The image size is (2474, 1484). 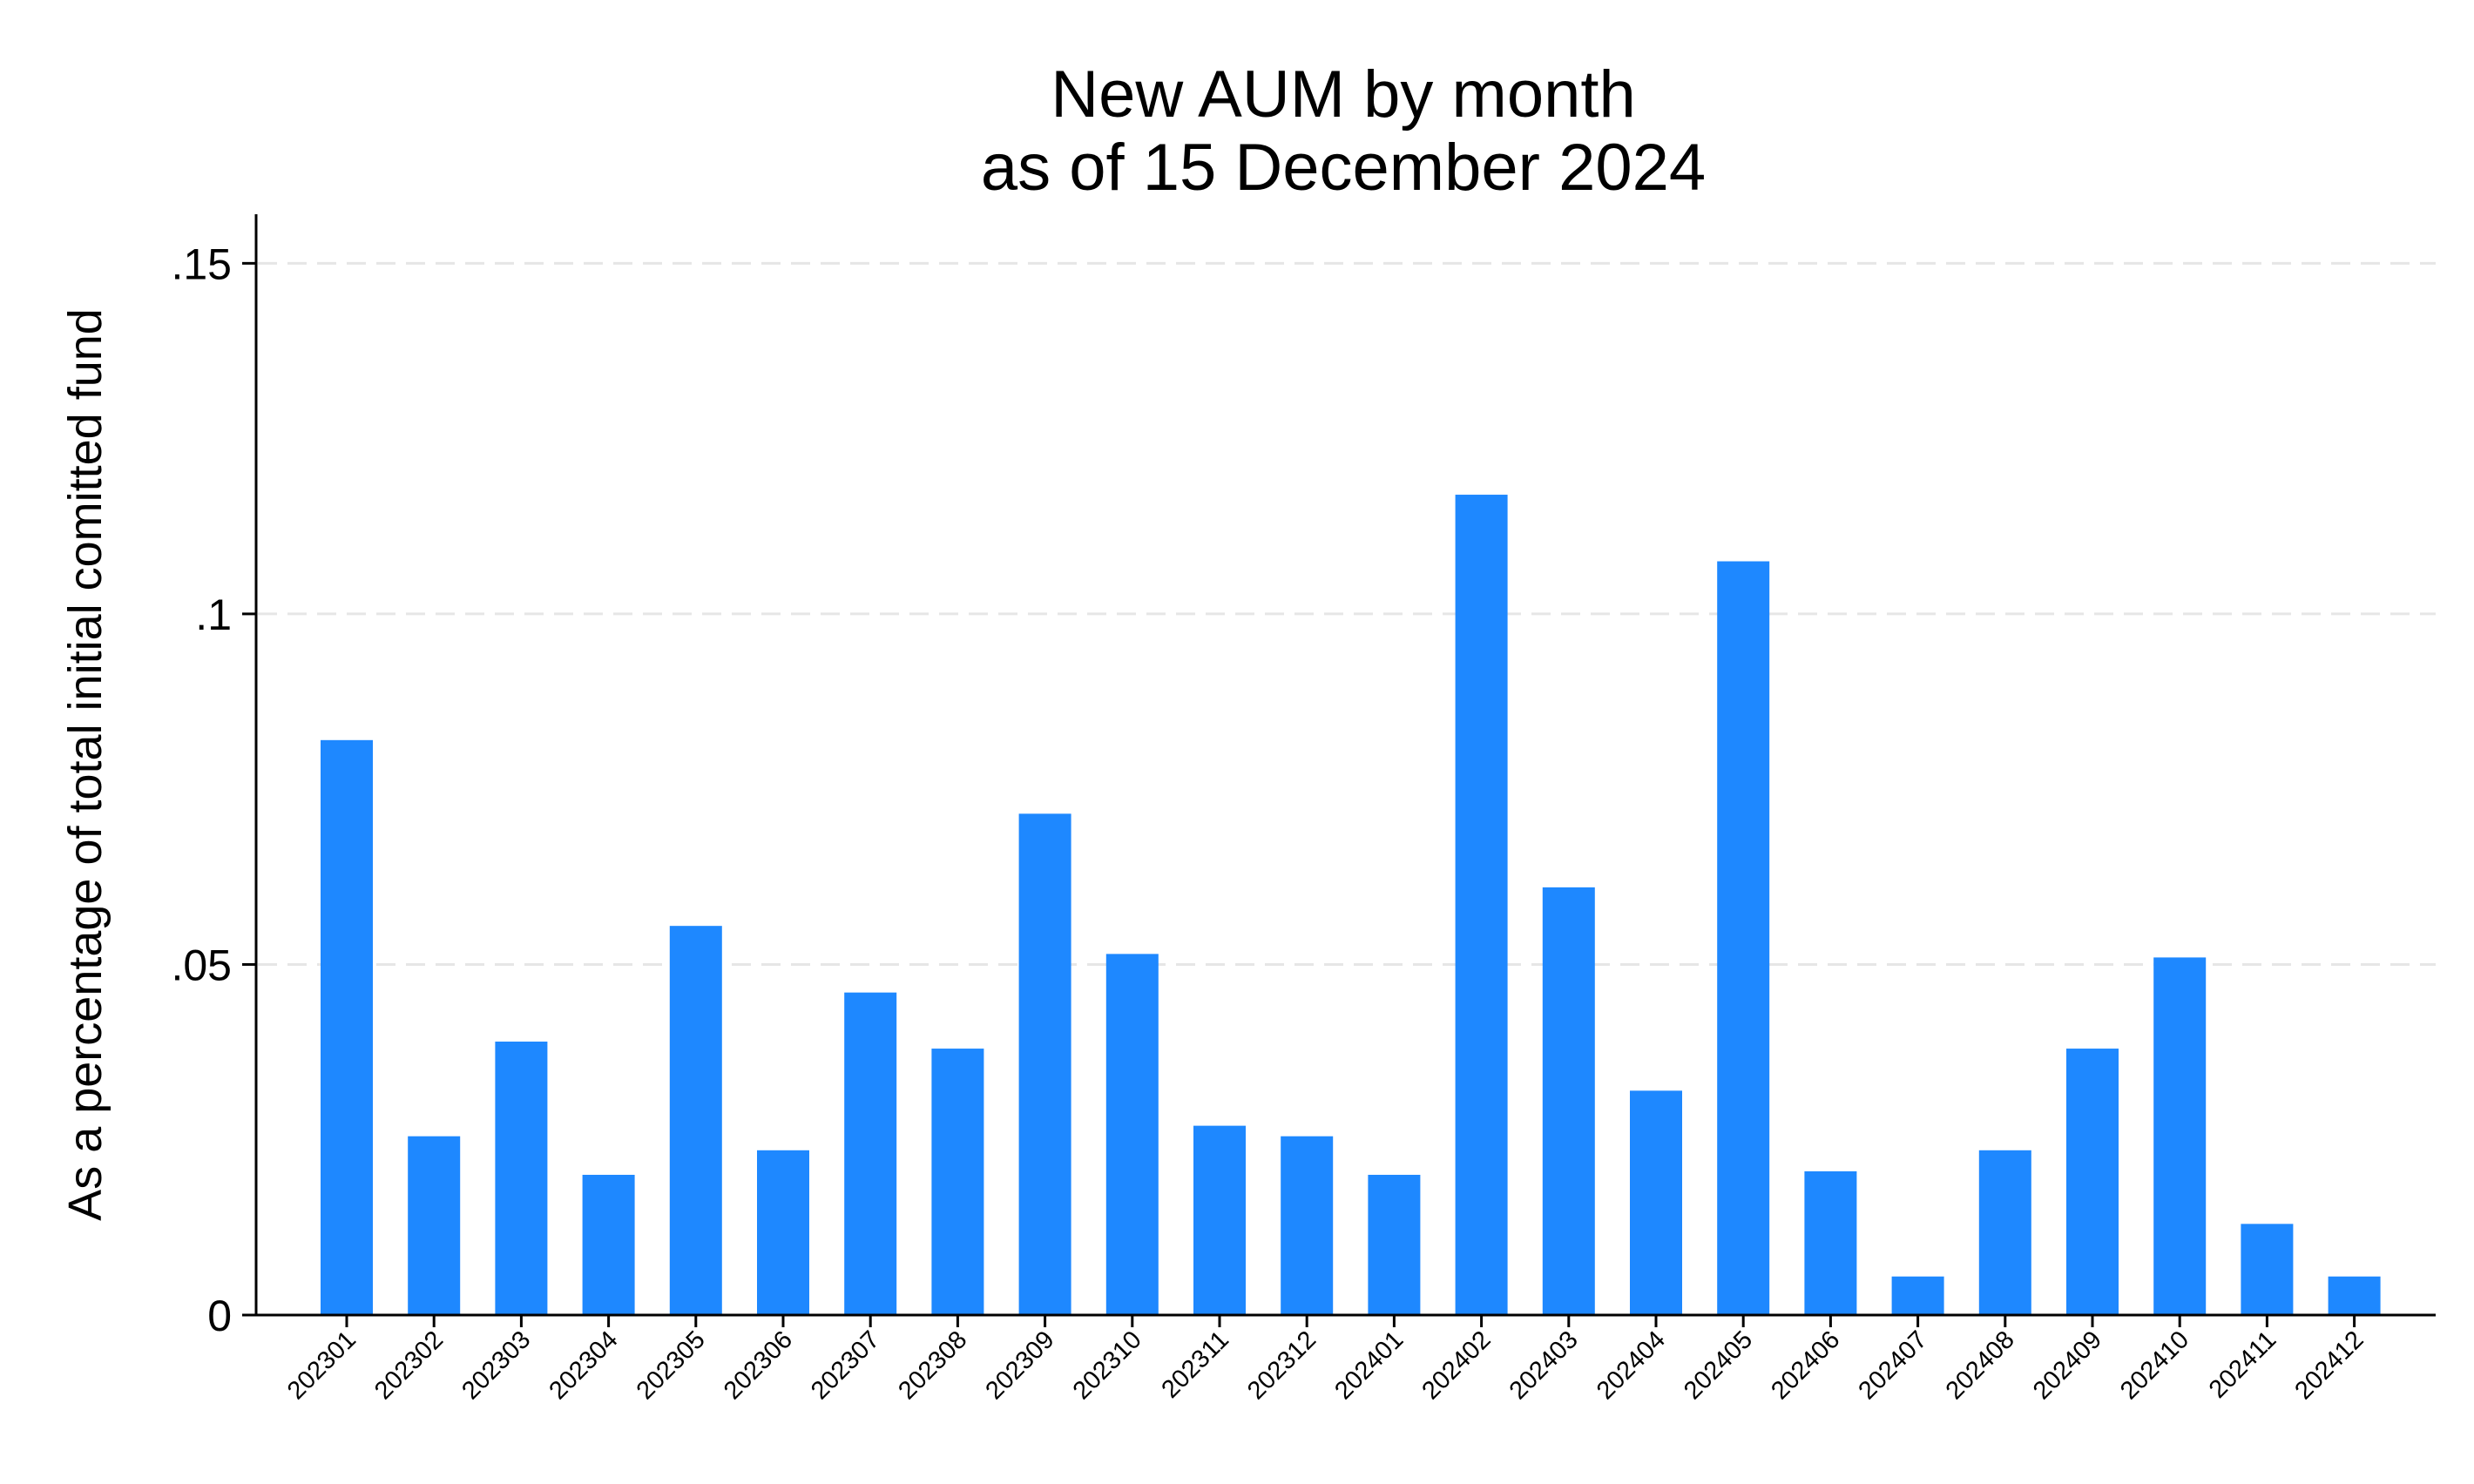 I want to click on chart-subtitle: as of 15 December 2024, so click(x=1343, y=168).